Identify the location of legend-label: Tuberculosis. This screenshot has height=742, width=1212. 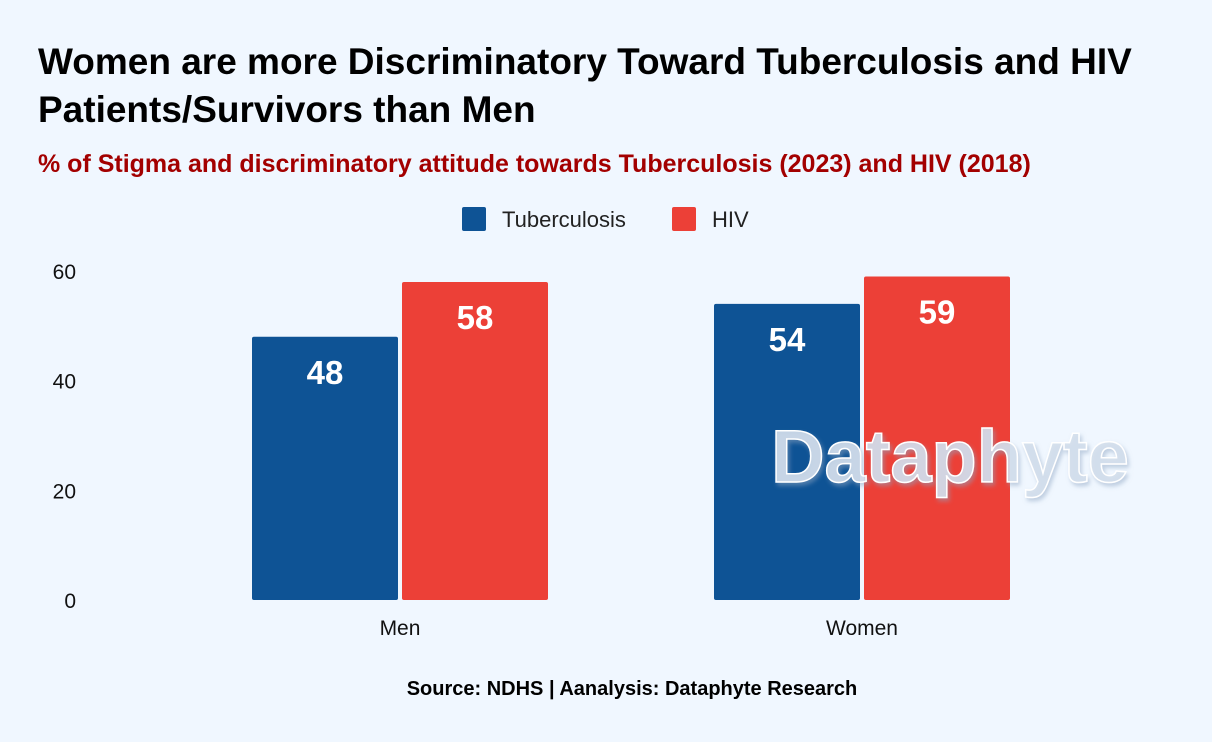
(564, 219).